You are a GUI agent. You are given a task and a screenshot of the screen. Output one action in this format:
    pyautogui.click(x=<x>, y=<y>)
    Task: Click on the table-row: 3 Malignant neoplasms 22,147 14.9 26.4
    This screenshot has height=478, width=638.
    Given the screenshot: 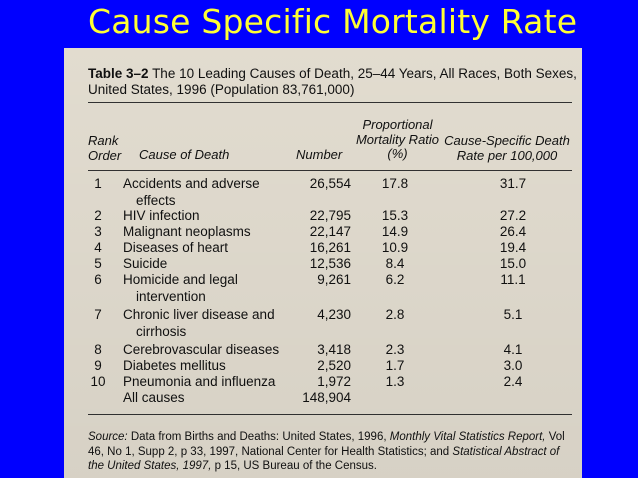 What is the action you would take?
    pyautogui.click(x=310, y=231)
    